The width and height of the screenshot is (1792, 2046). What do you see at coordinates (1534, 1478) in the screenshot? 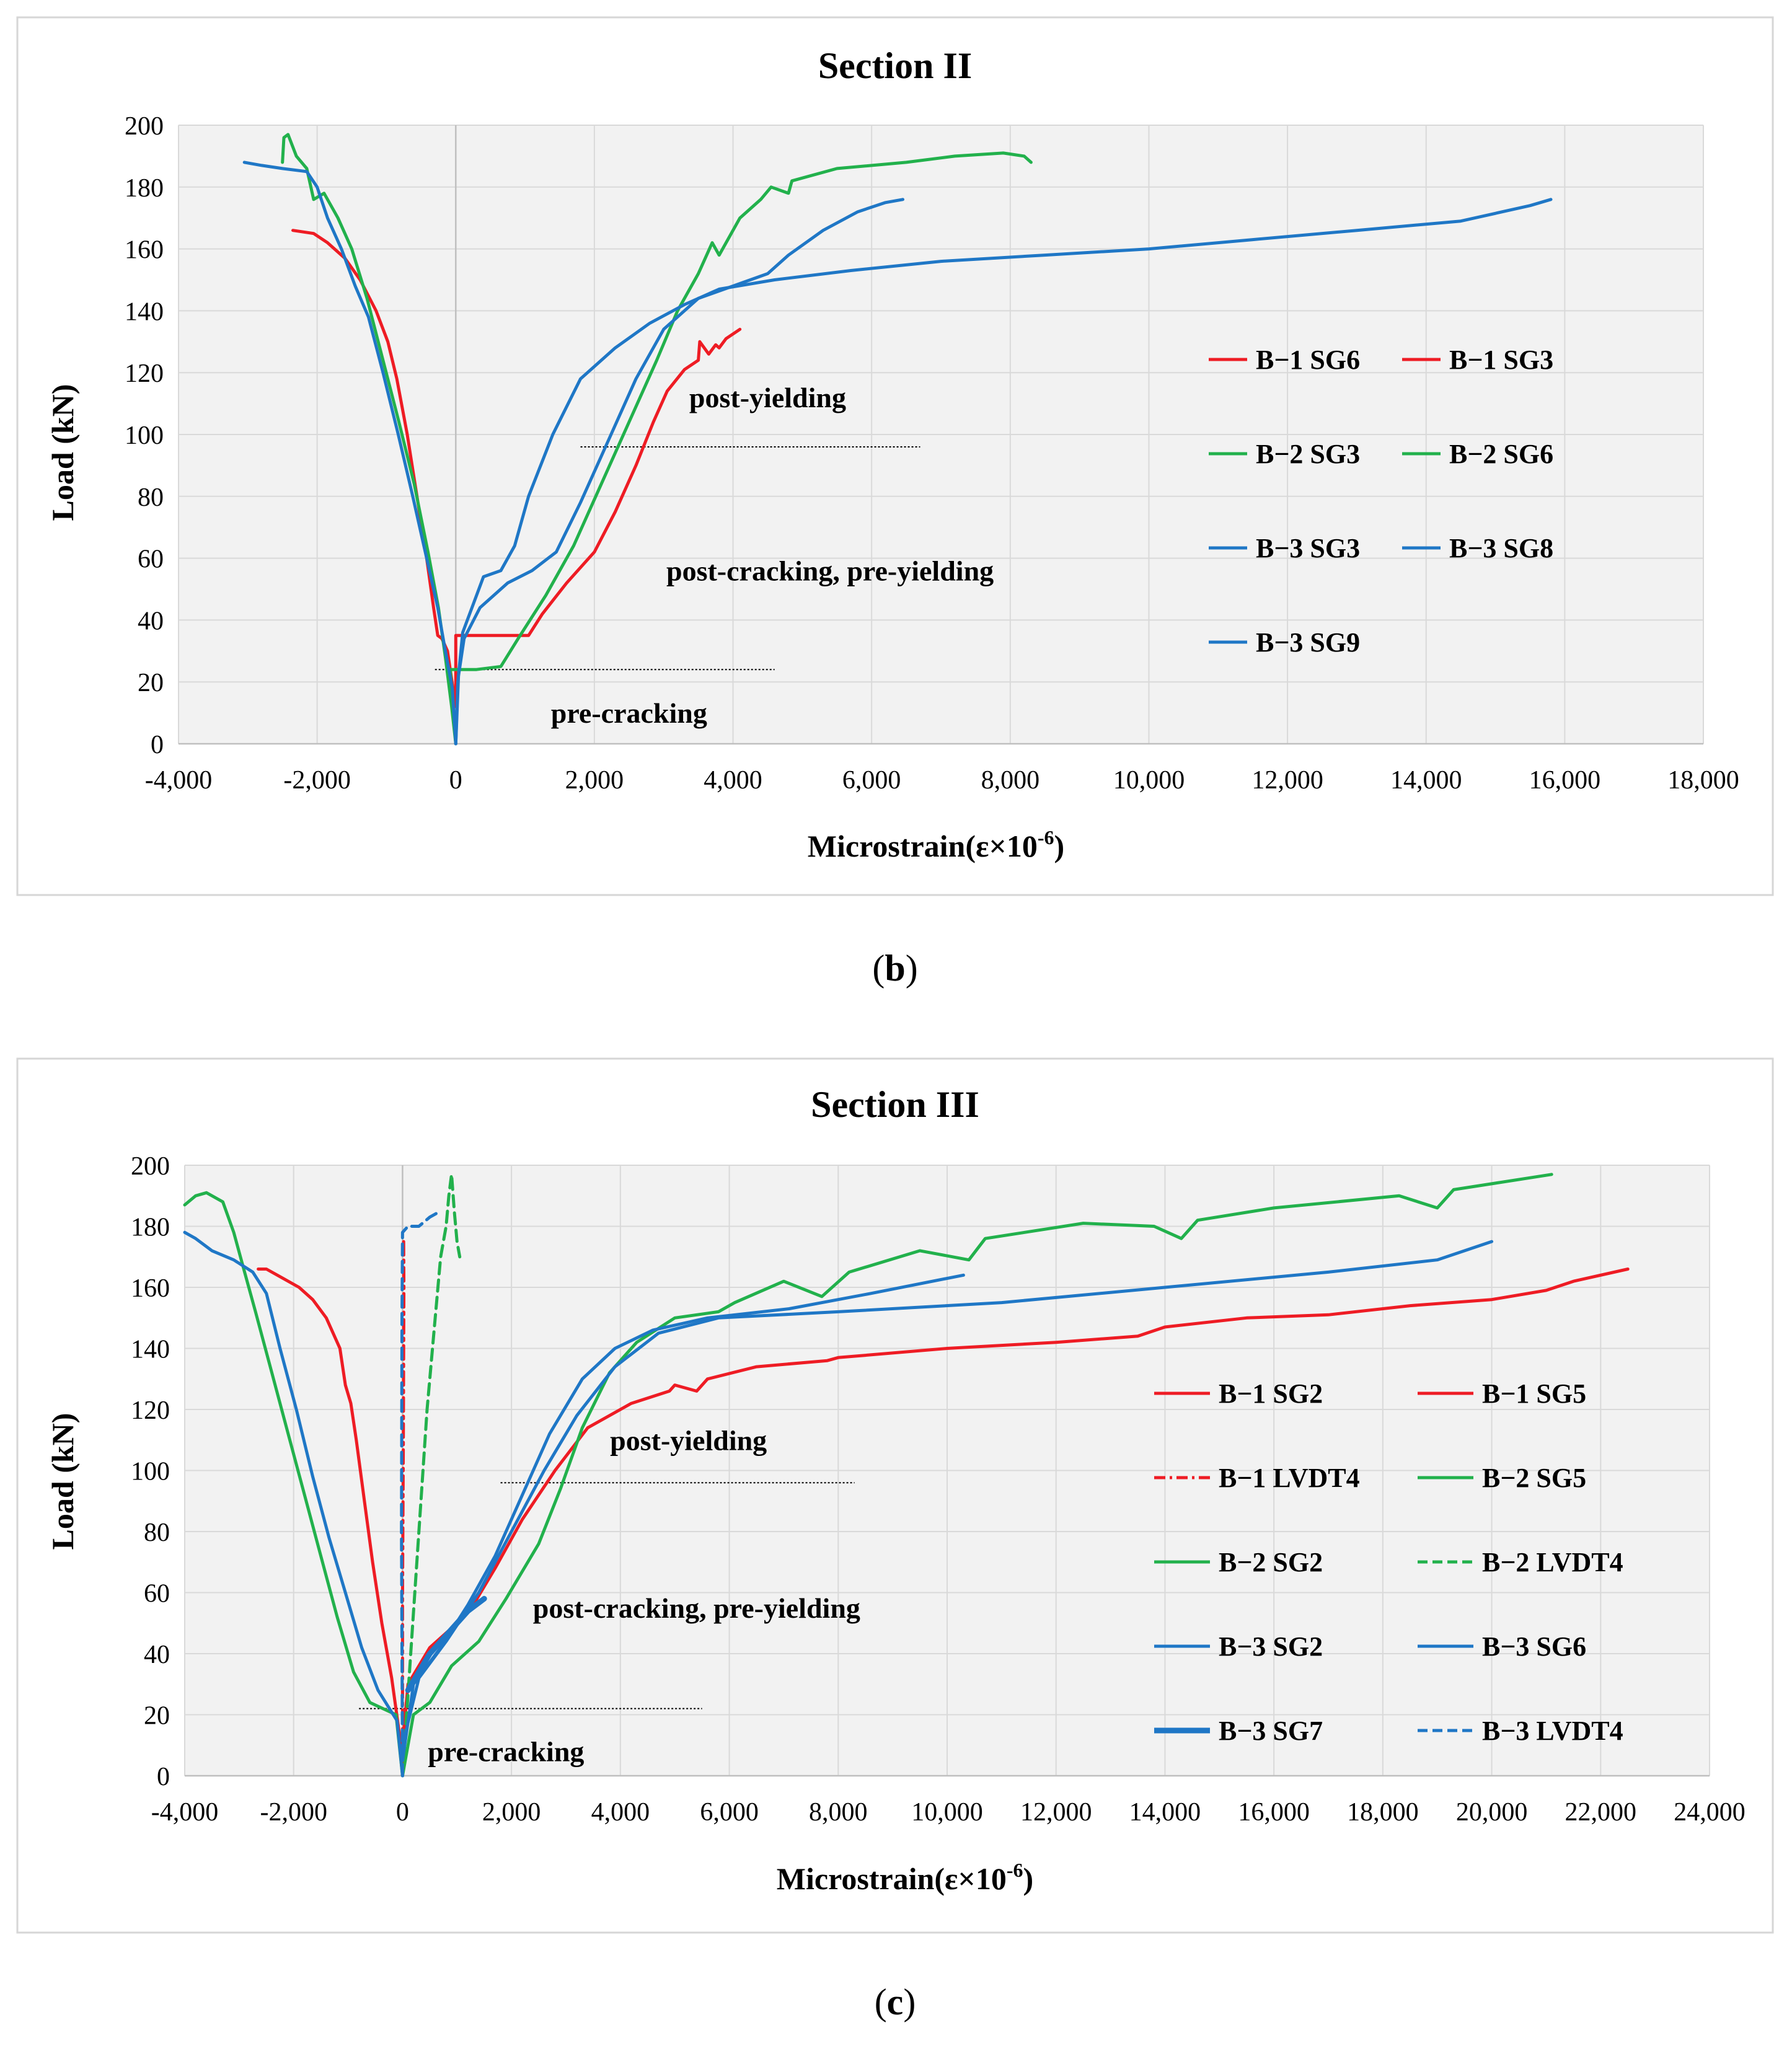
I see `legend-label-b-2-sg5: B−2 SG5` at bounding box center [1534, 1478].